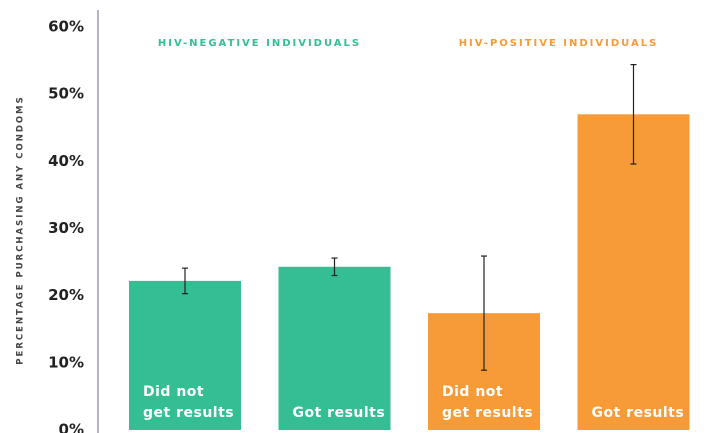  What do you see at coordinates (559, 43) in the screenshot?
I see `group-label: HIV-POSITIVE INDIVIDUALS` at bounding box center [559, 43].